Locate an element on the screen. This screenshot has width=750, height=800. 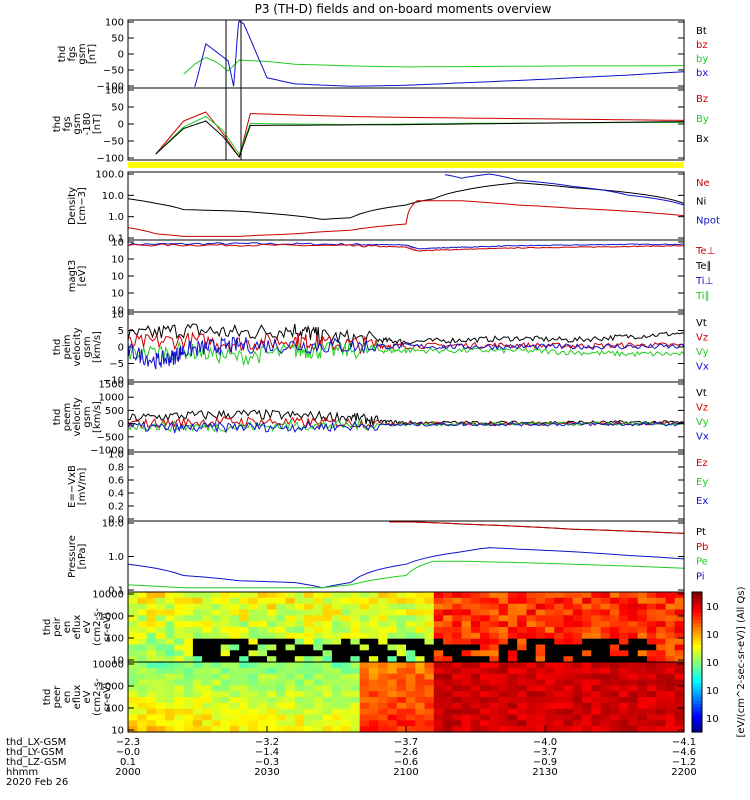
ytick-label: 1000 is located at coordinates (111, 617).